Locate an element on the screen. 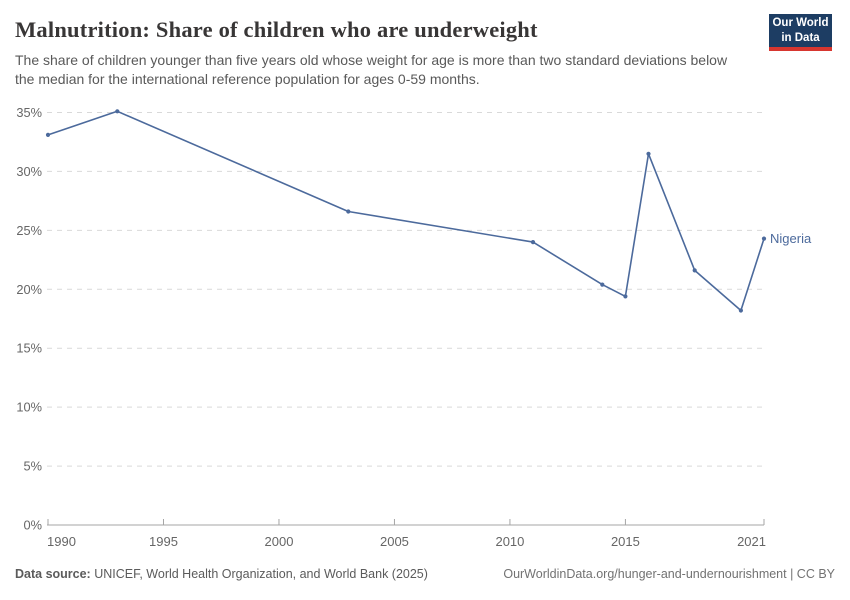 The image size is (850, 600). y-axis-tick-label: 5% is located at coordinates (33, 466).